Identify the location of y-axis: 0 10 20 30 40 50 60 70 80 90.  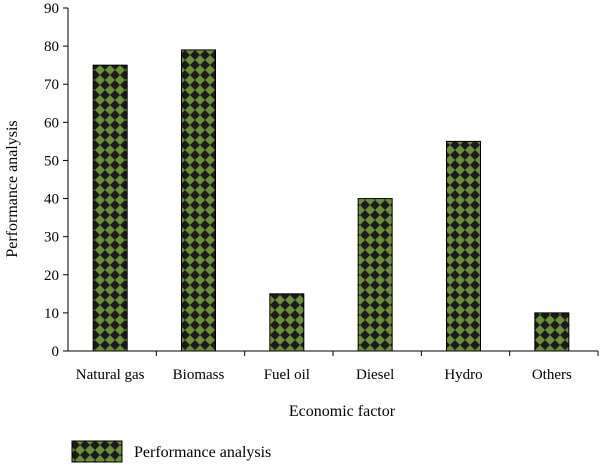
(56, 180).